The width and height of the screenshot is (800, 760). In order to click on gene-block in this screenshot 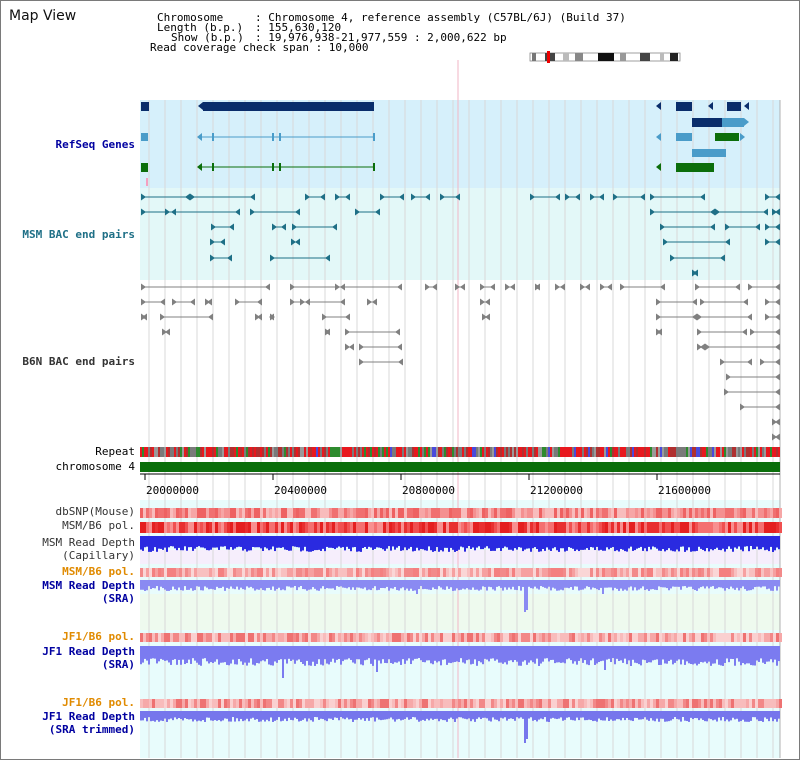, I will do `click(145, 106)`.